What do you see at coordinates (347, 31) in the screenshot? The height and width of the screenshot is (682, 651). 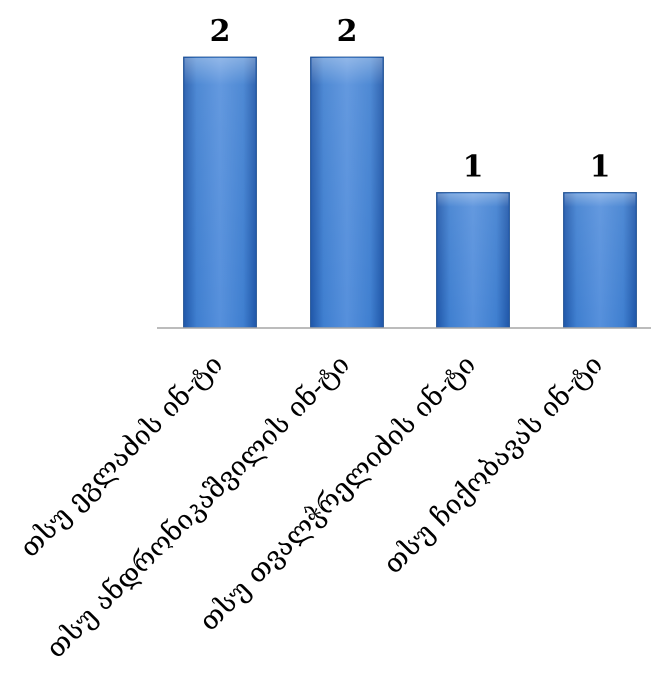 I see `data-label-2: 2` at bounding box center [347, 31].